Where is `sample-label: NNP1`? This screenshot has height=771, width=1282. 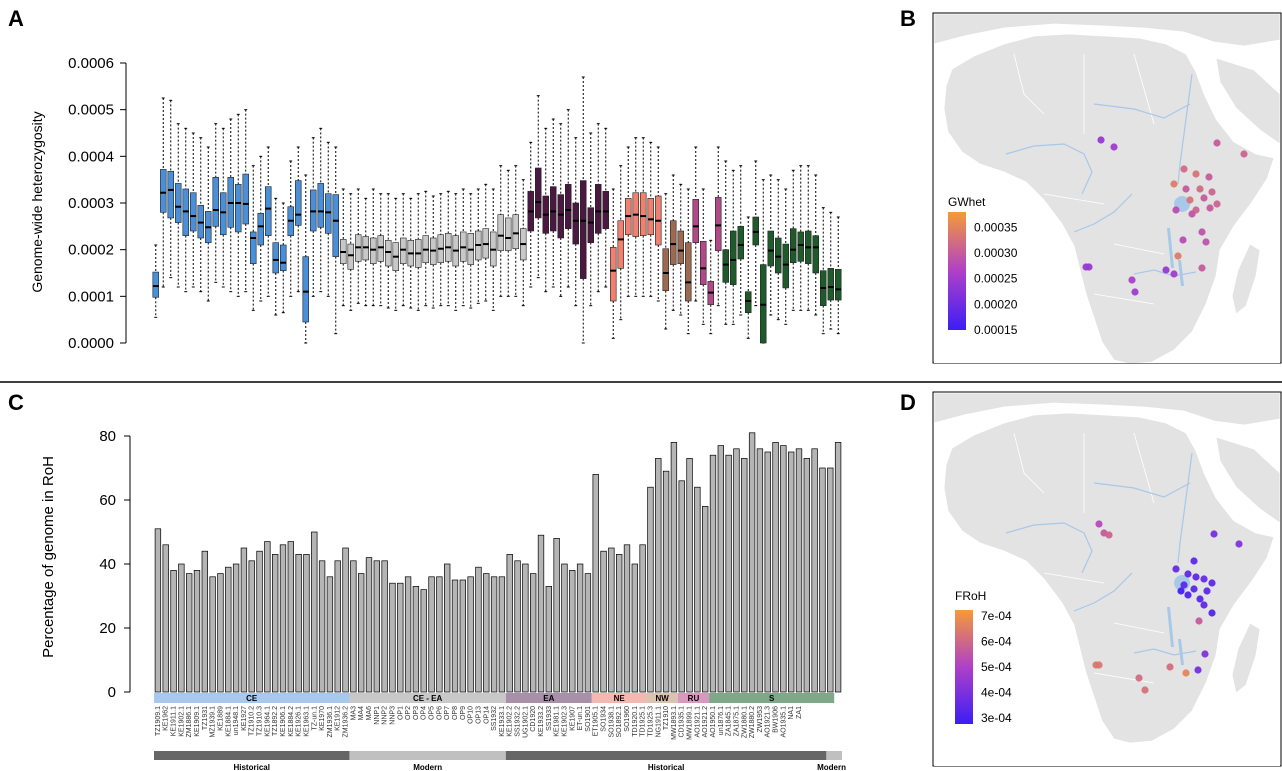 sample-label: NNP1 is located at coordinates (377, 715).